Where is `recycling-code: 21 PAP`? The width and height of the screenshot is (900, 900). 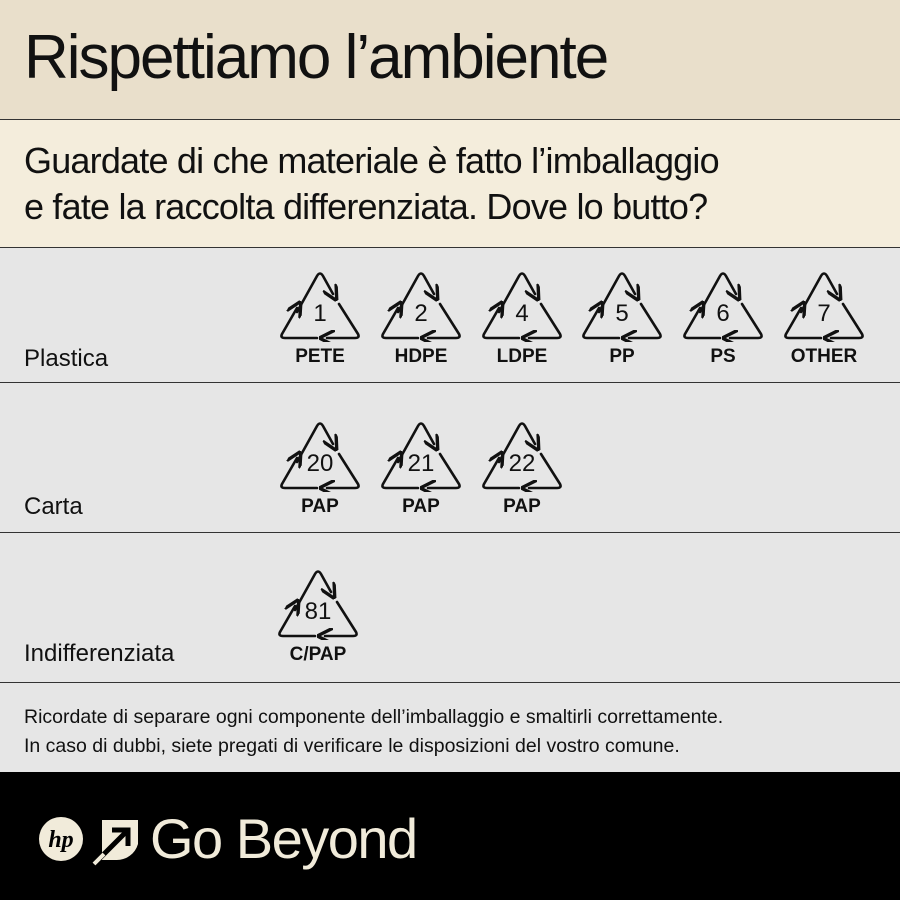 recycling-code: 21 PAP is located at coordinates (421, 469).